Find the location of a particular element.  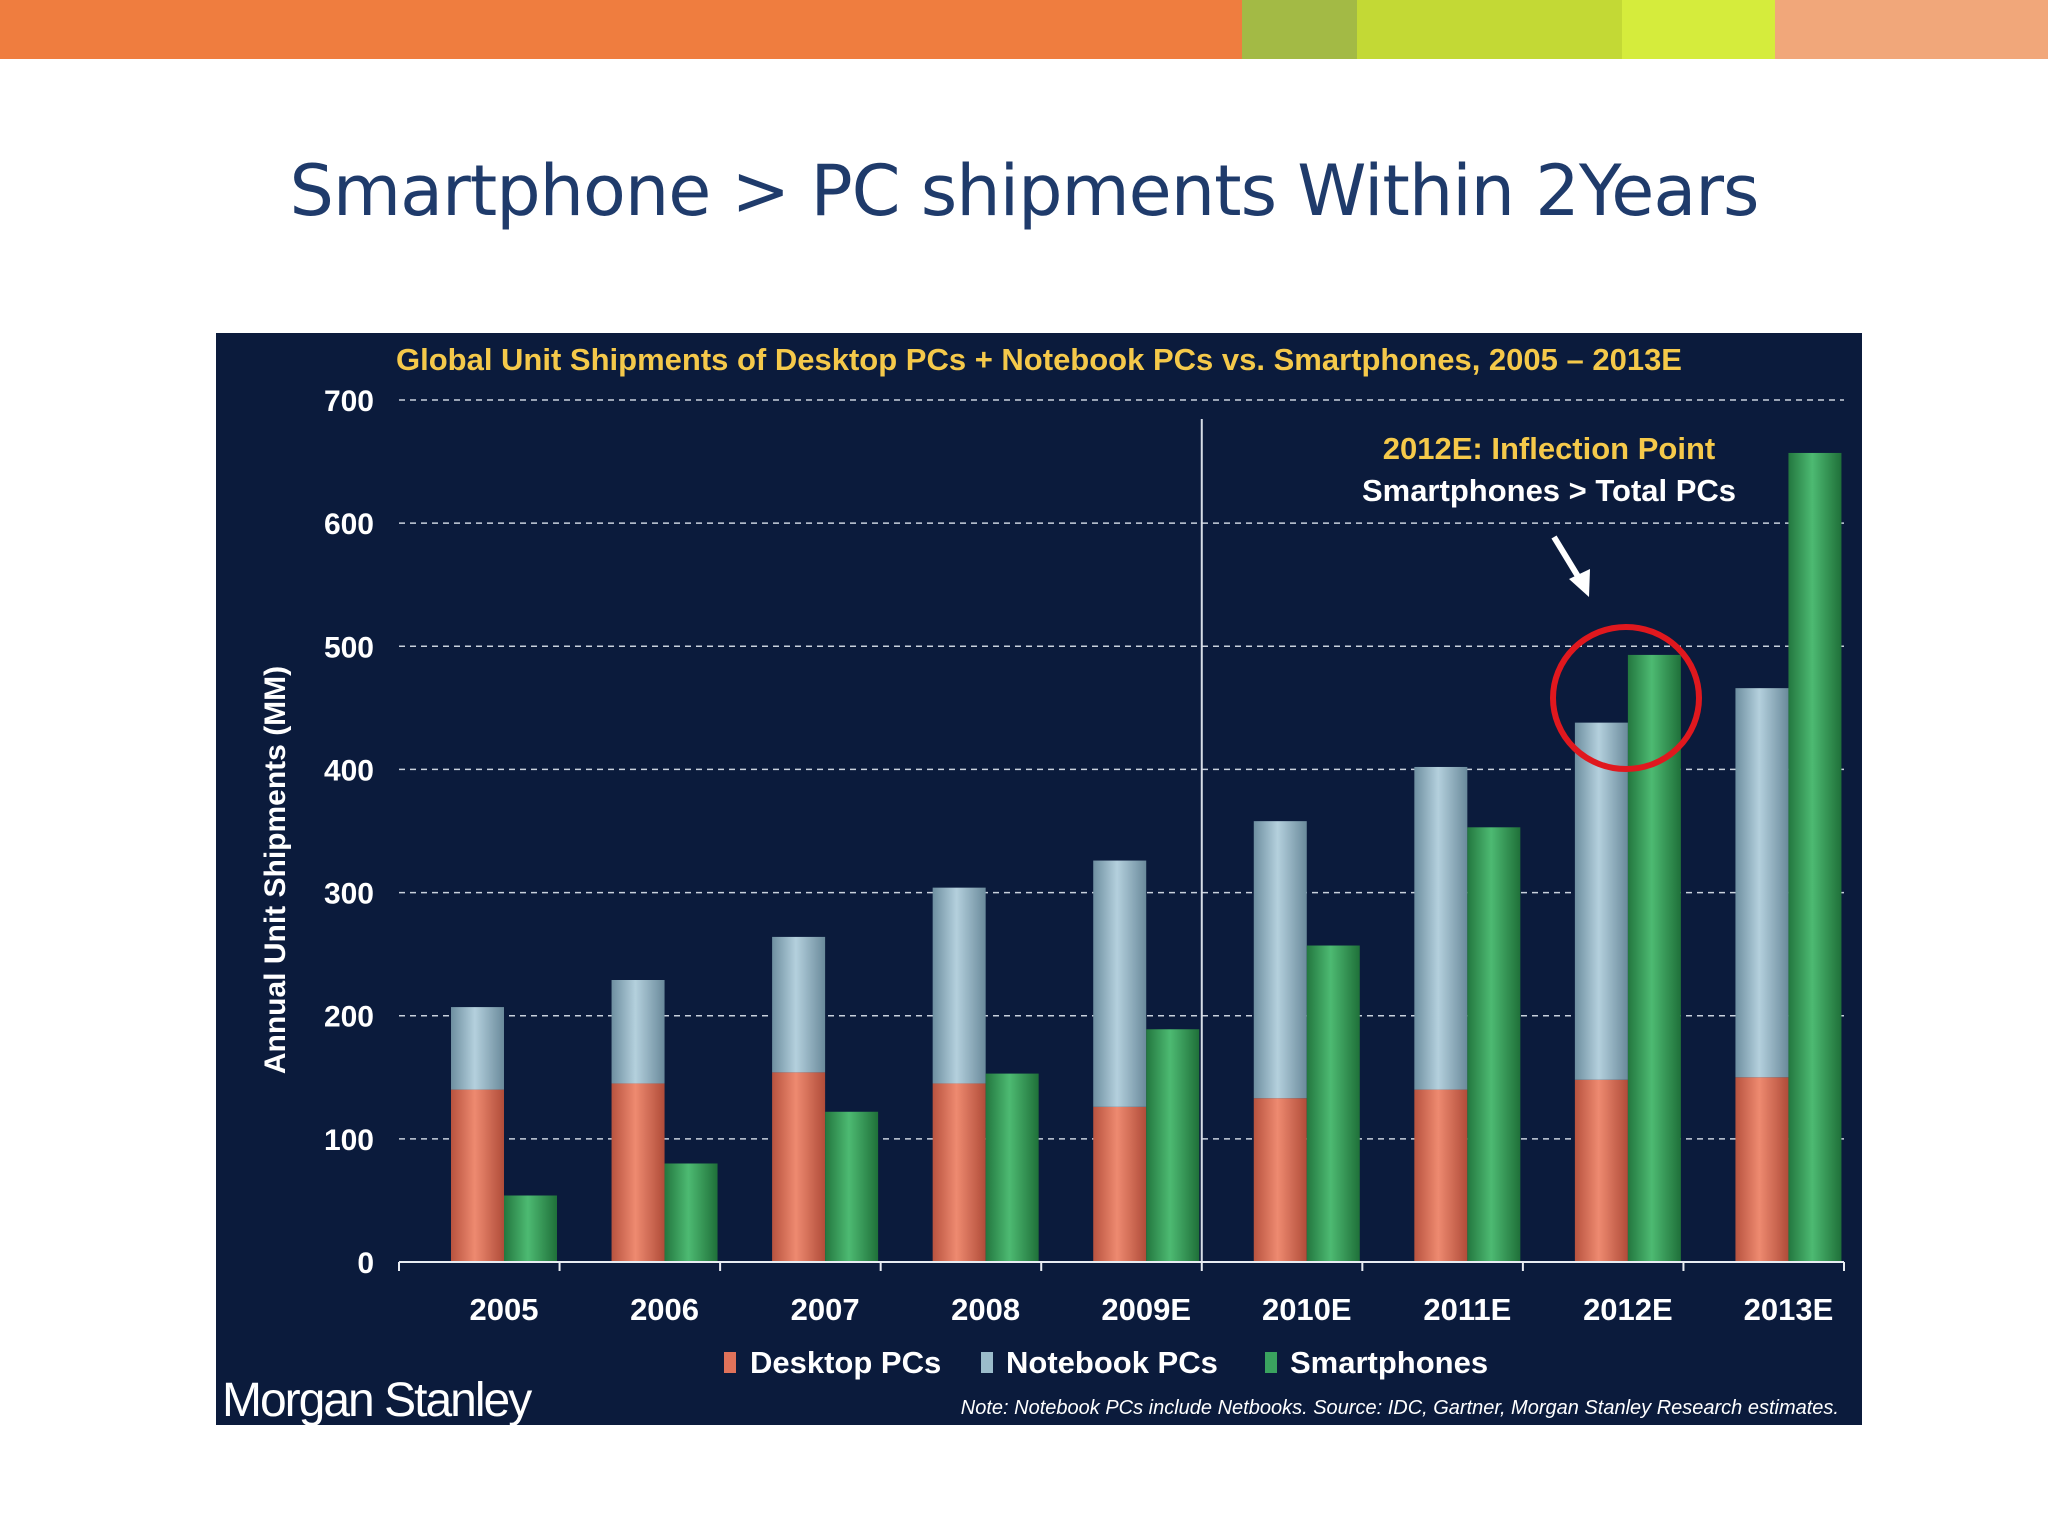

bar-desktop-2009E is located at coordinates (1120, 1184).